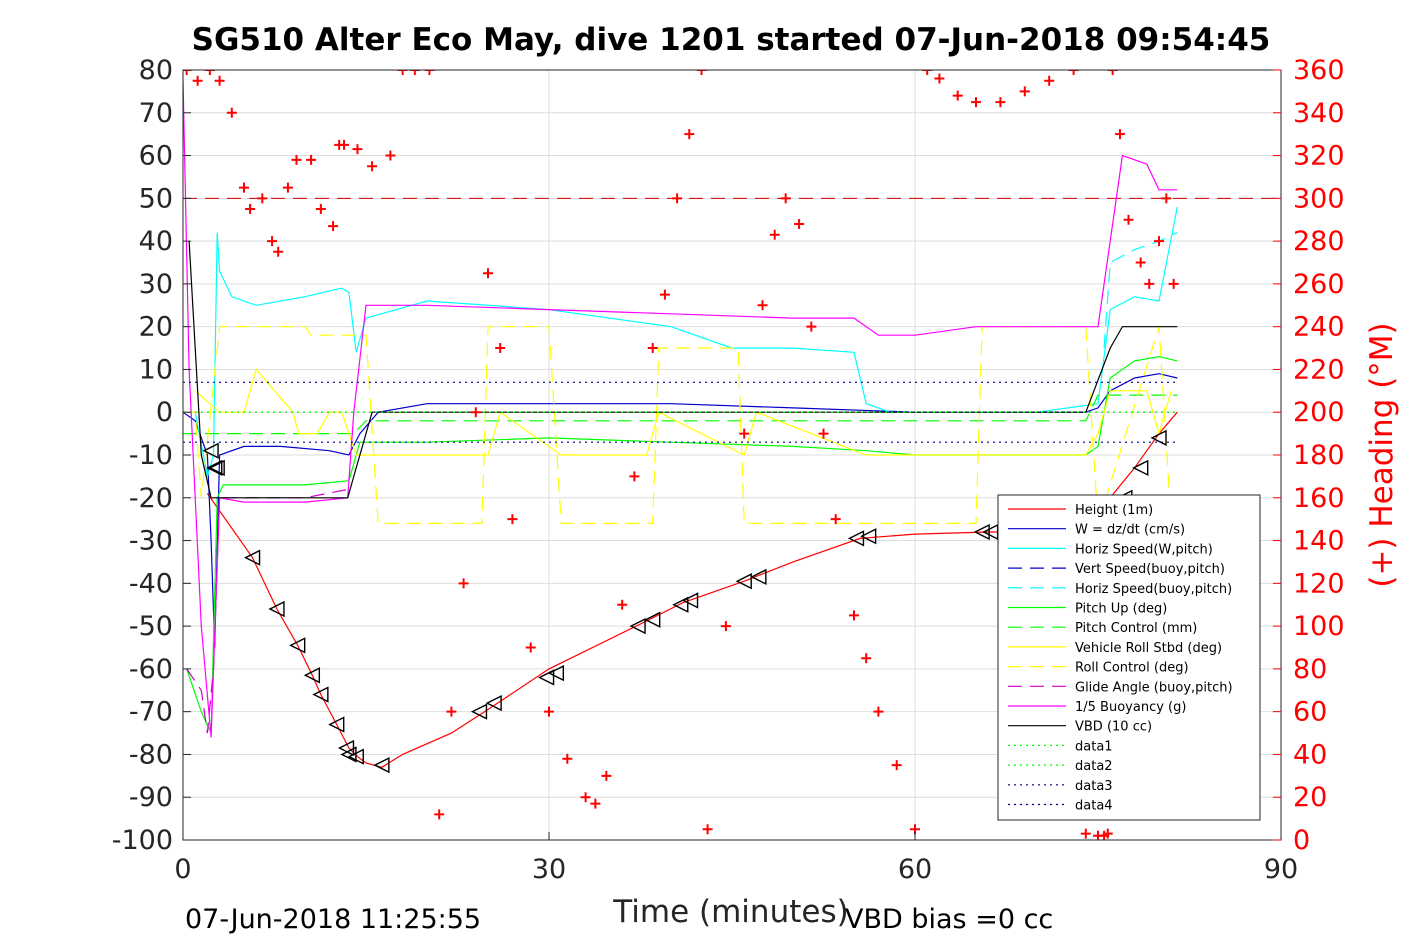  What do you see at coordinates (1154, 687) in the screenshot?
I see `legend-label: Glide Angle (buoy,pitch)` at bounding box center [1154, 687].